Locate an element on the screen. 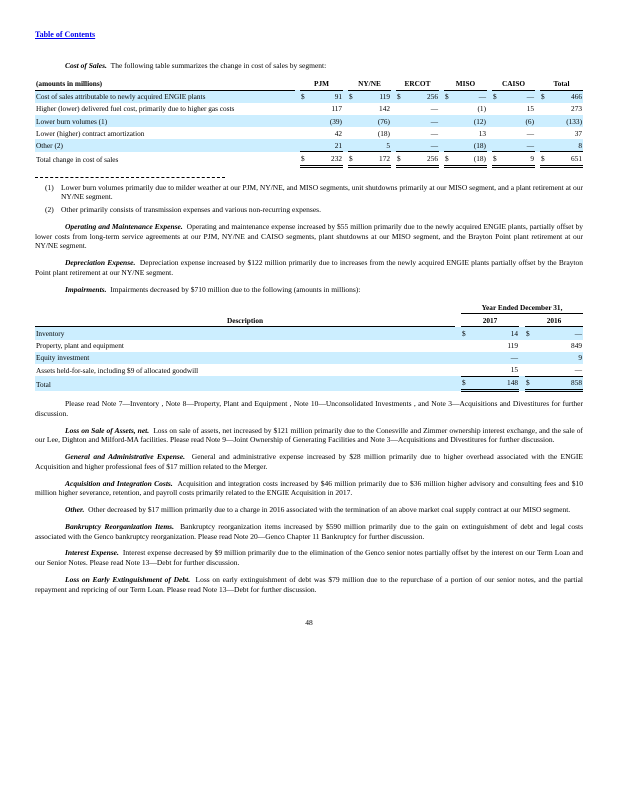 Image resolution: width=618 pixels, height=800 pixels. table-row: Equity investment — 9 is located at coordinates (309, 357).